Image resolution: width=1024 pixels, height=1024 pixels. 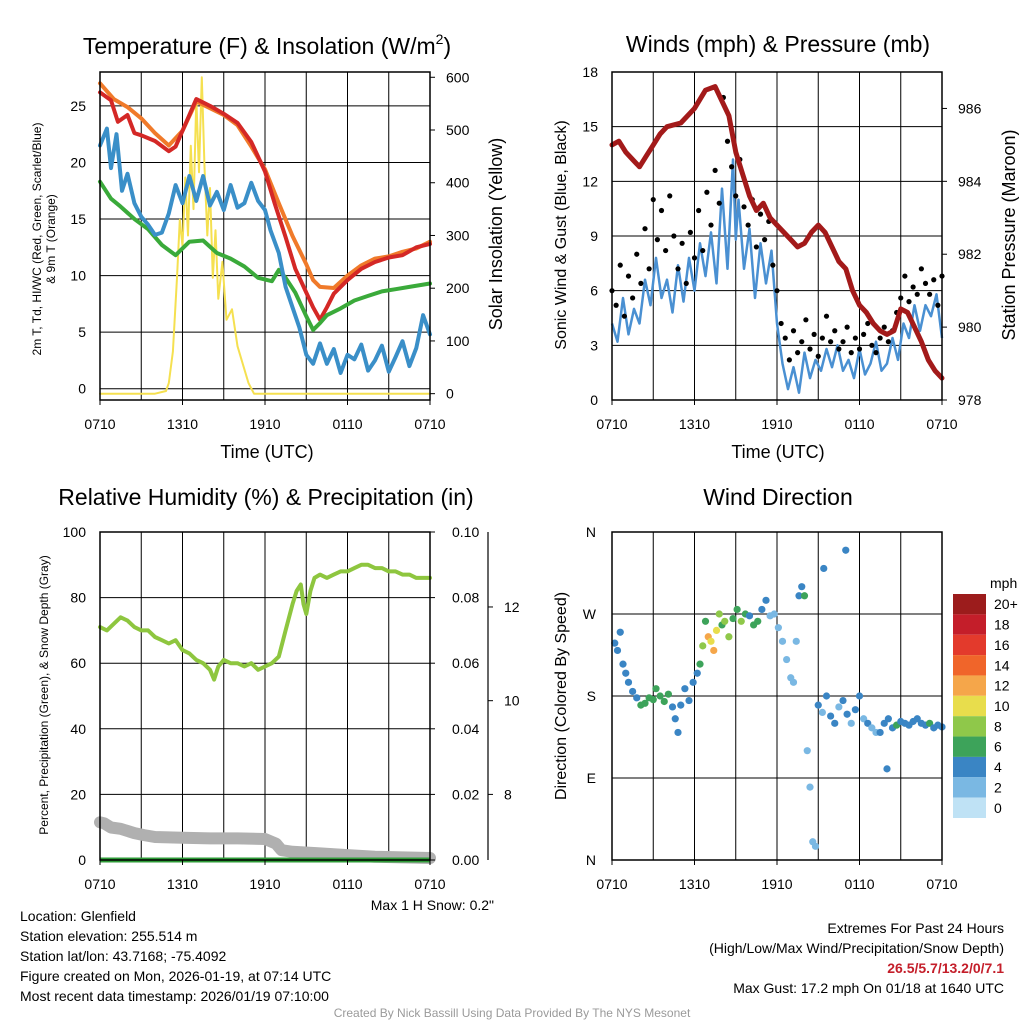 I want to click on colorbar-label: 10, so click(x=1002, y=706).